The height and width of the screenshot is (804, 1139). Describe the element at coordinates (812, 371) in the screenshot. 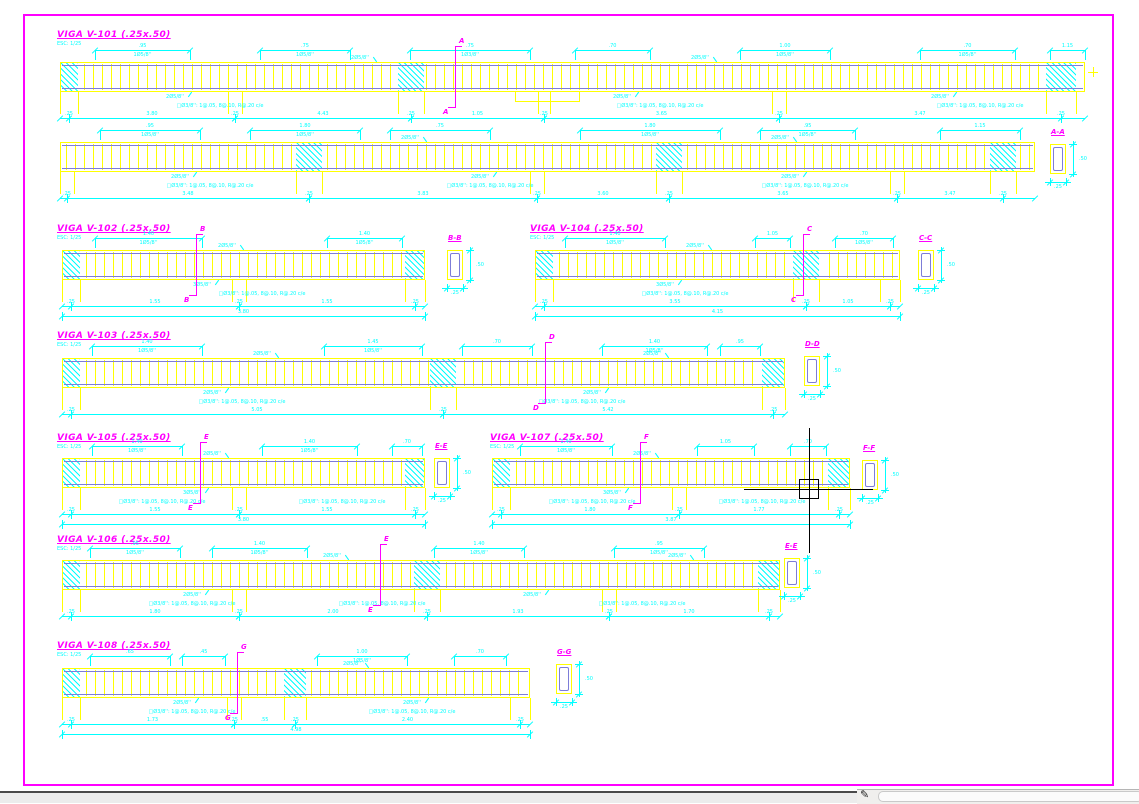

I see `section-detail-outline` at that location.